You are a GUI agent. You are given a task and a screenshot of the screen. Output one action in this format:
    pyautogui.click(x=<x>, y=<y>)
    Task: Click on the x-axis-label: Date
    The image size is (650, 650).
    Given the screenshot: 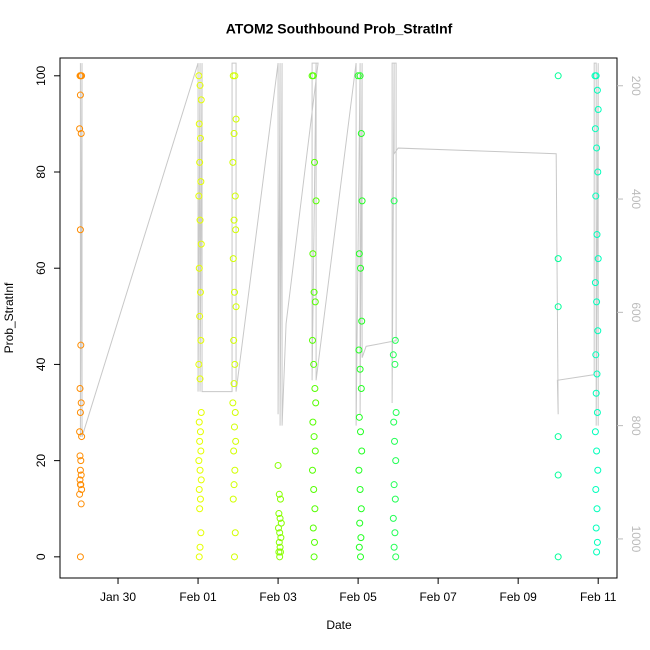 What is the action you would take?
    pyautogui.click(x=339, y=625)
    